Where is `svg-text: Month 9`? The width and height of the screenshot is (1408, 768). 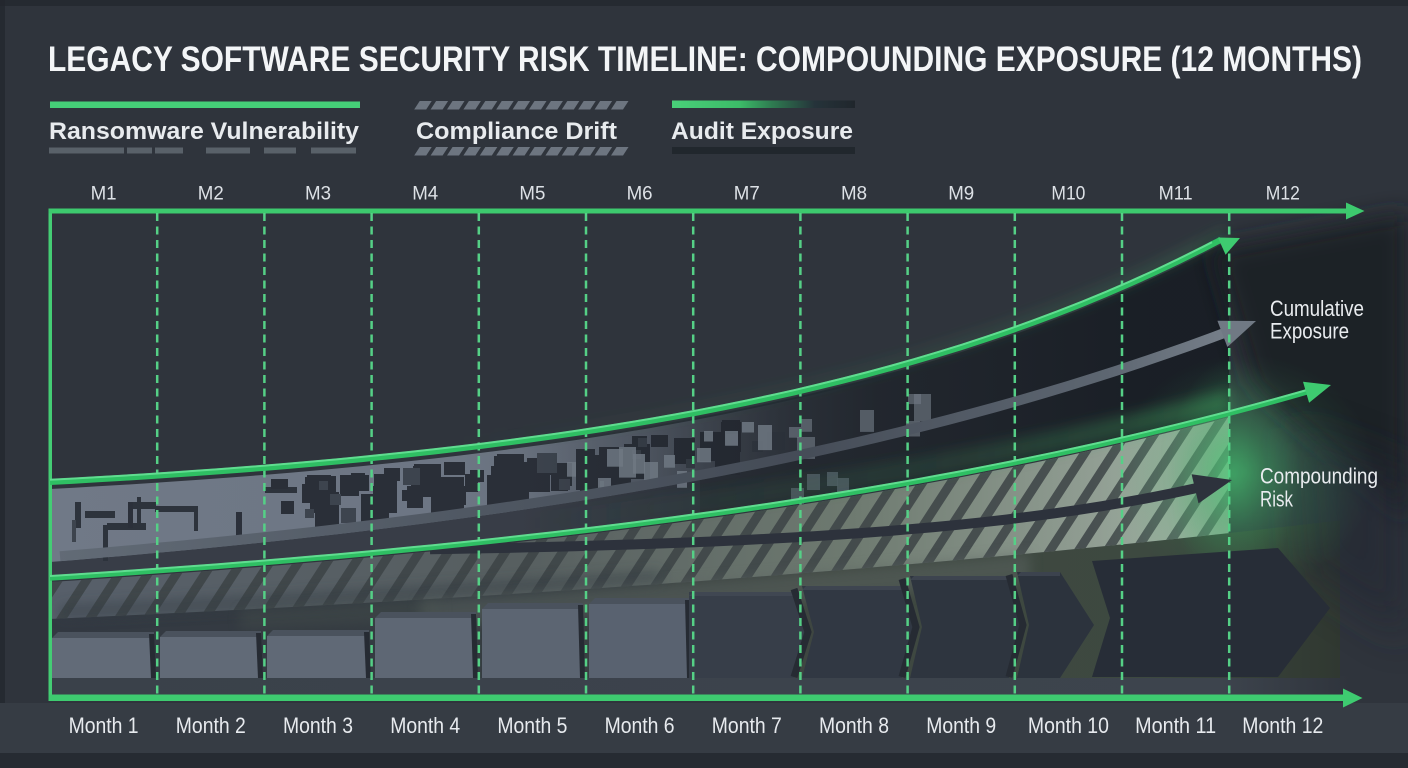
svg-text: Month 9 is located at coordinates (961, 725).